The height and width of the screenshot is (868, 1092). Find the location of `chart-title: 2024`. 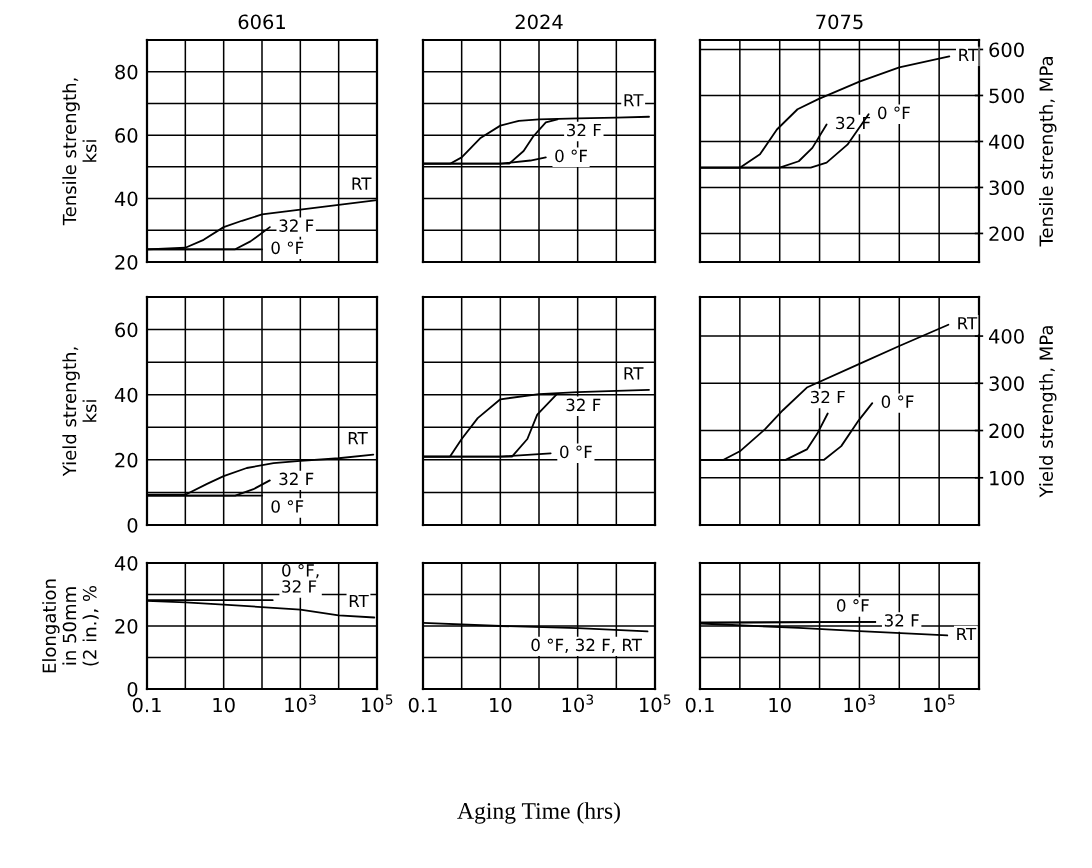

chart-title: 2024 is located at coordinates (539, 22).